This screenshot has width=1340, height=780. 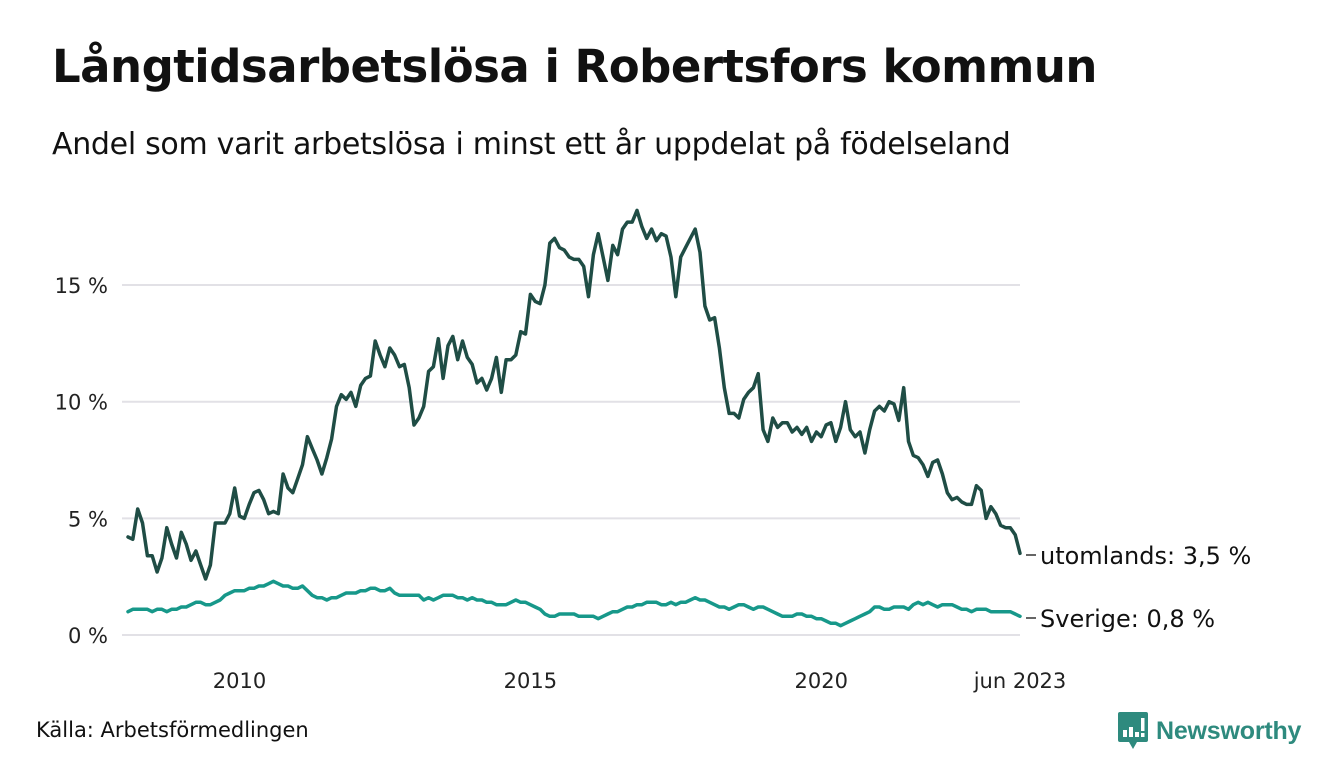 I want to click on y-axis: 0 % 5 % 10 % 15 %, so click(x=81, y=461).